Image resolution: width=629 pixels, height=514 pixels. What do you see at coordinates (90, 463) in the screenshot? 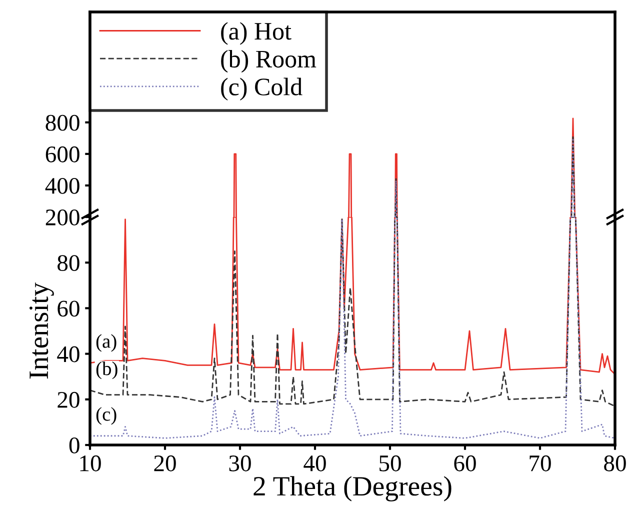
I see `x-tick-label: 10` at bounding box center [90, 463].